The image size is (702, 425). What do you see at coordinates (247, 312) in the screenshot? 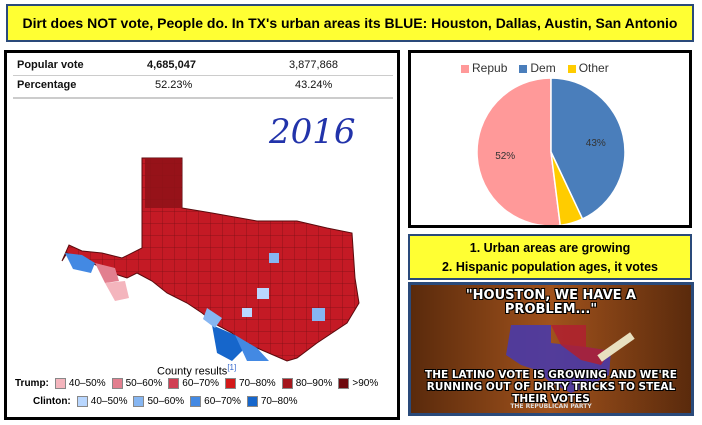
I see `san-antonio-area` at bounding box center [247, 312].